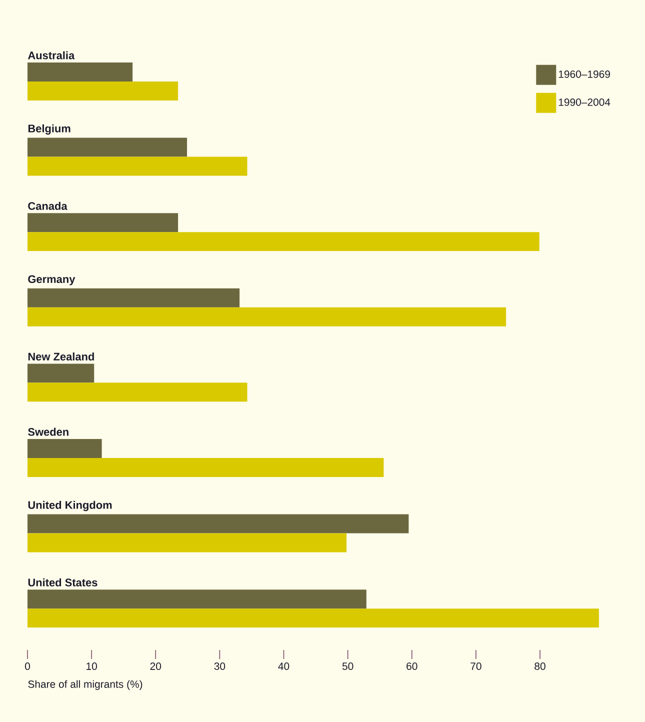  Describe the element at coordinates (27, 666) in the screenshot. I see `x-tick-label: 0` at that location.